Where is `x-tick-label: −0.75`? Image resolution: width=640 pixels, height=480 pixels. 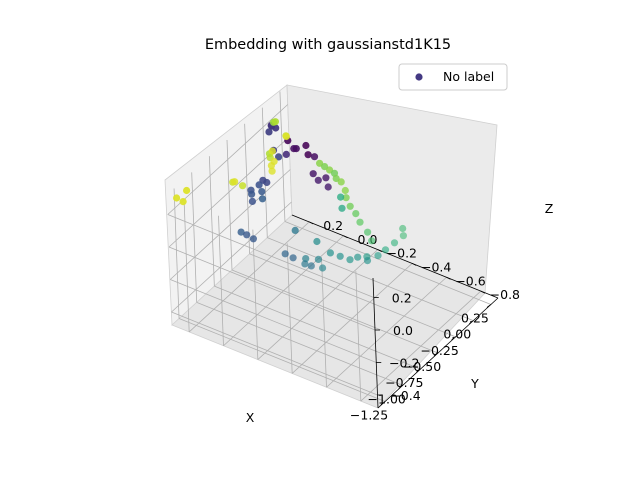 x-tick-label: −0.75 is located at coordinates (404, 382).